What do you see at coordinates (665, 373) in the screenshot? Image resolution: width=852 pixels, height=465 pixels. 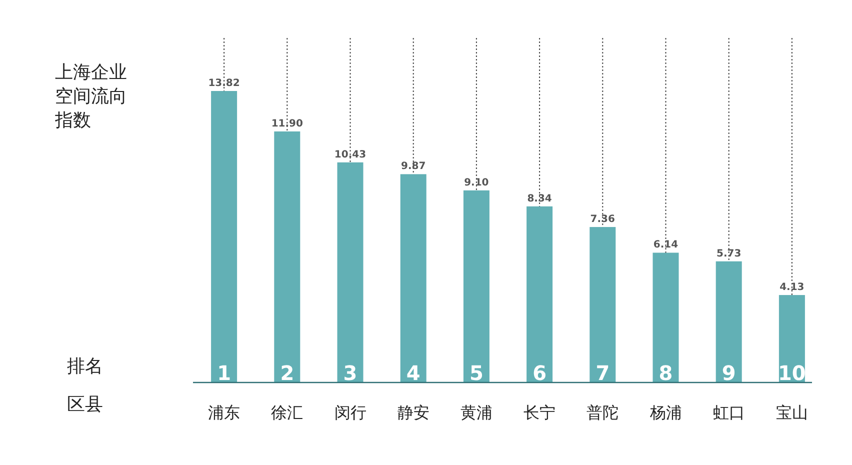 I see `annotation: 8` at bounding box center [665, 373].